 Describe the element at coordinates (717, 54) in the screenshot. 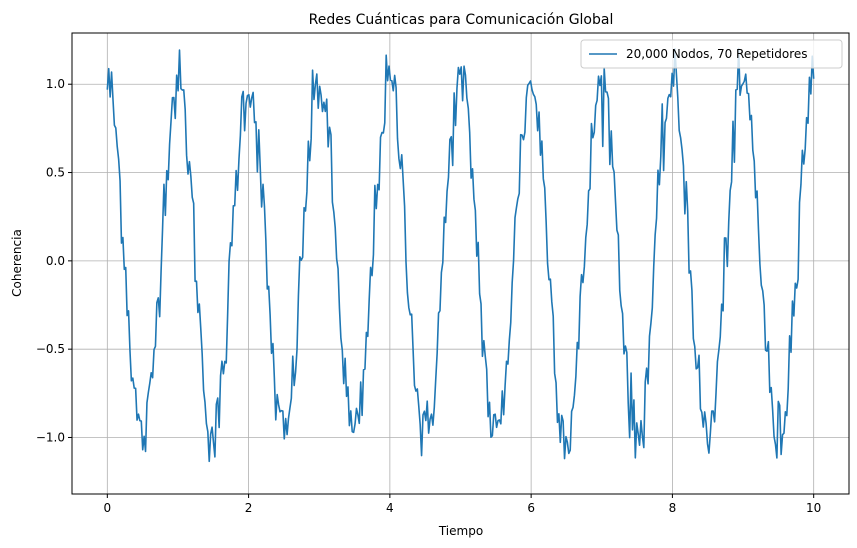

I see `legend-label: 20,000 Nodos, 70 Repetidores` at that location.